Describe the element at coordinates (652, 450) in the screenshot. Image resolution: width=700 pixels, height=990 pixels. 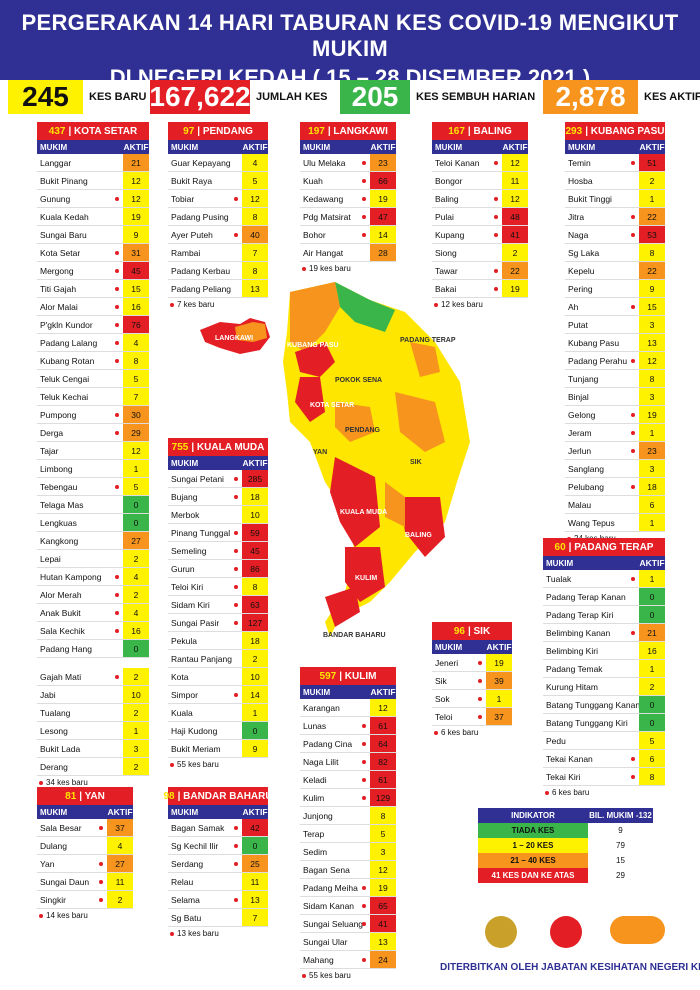
I see `active-cases-value: 23` at that location.